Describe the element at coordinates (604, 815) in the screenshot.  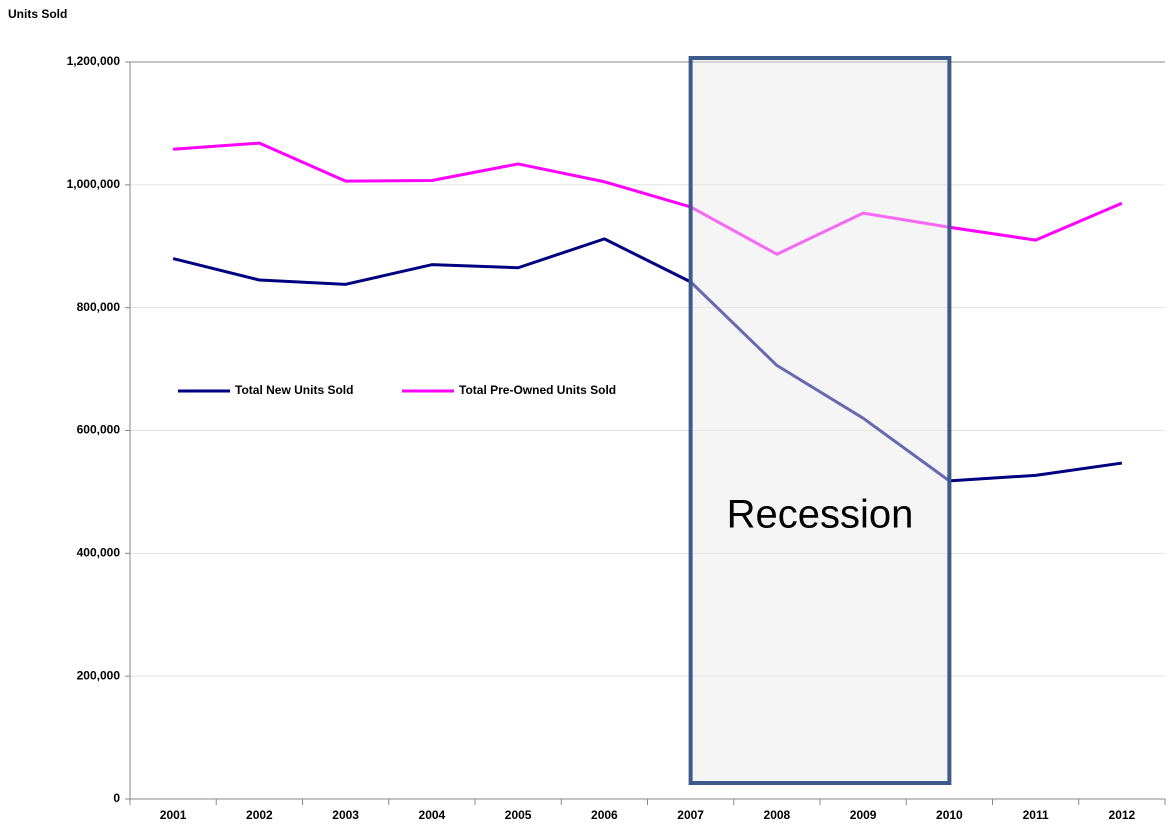
I see `x-tick-label: 2006` at that location.